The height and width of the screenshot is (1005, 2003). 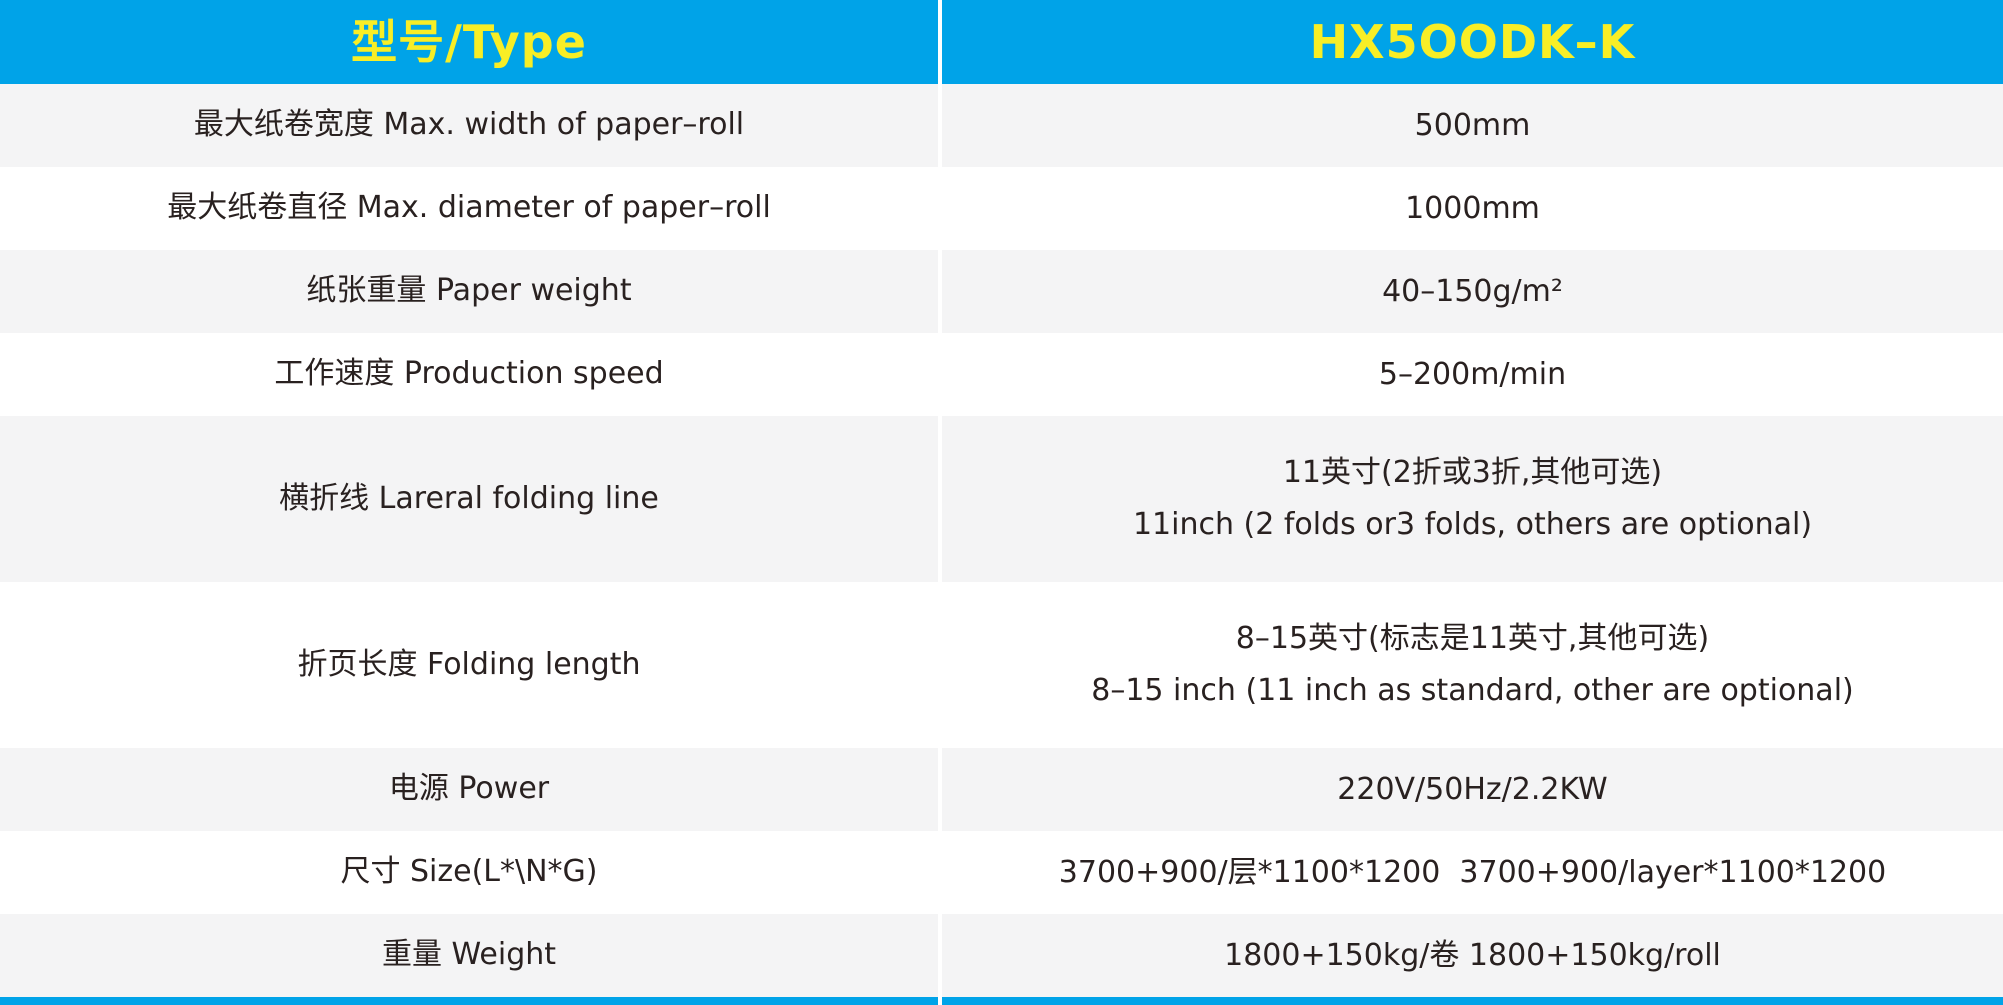 I want to click on spec-label: 最大纸卷宽度 Max. width of paper–roll, so click(x=469, y=125).